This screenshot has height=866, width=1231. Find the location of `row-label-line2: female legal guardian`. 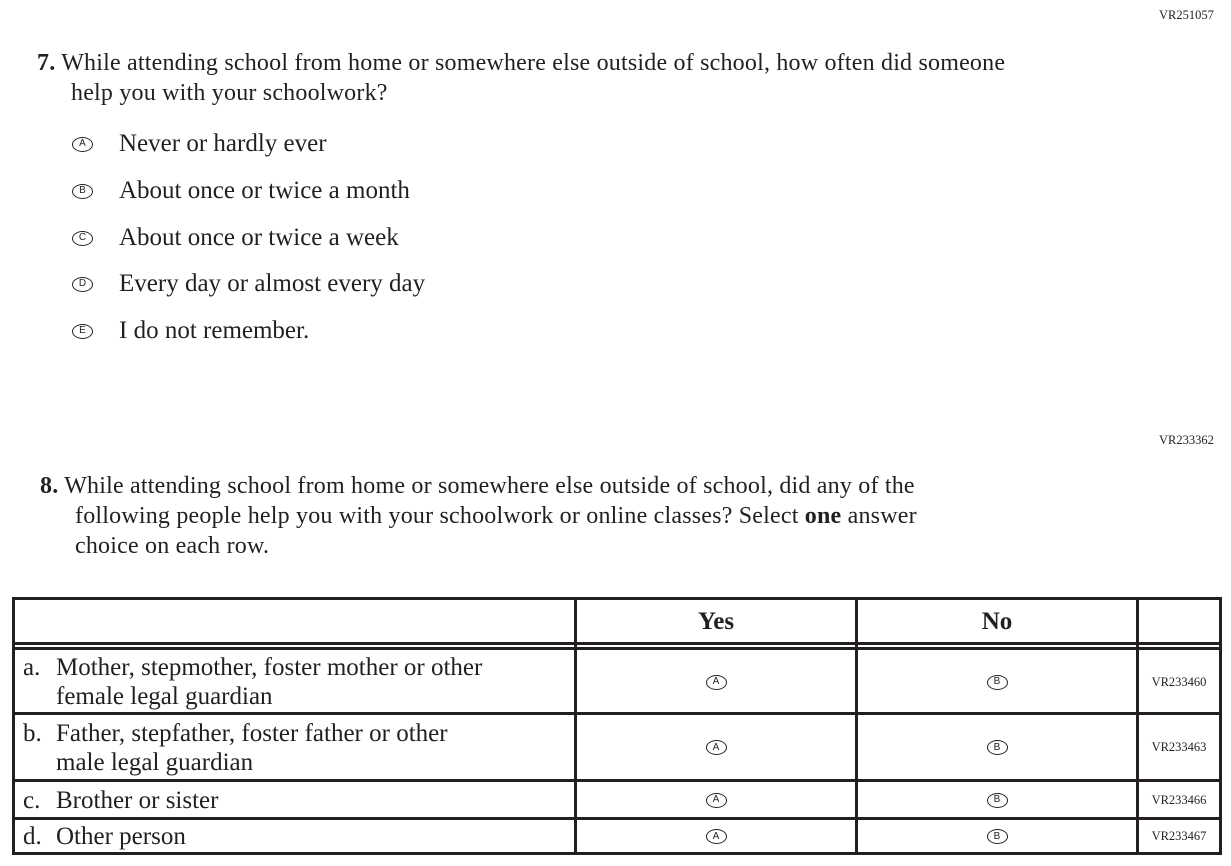

row-label-line2: female legal guardian is located at coordinates (164, 696).